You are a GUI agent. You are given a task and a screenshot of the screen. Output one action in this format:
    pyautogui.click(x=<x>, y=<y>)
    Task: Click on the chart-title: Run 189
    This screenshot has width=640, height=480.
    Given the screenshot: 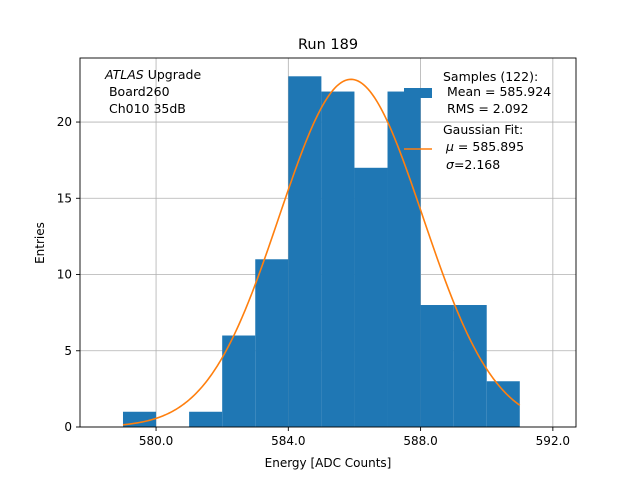 What is the action you would take?
    pyautogui.click(x=328, y=45)
    